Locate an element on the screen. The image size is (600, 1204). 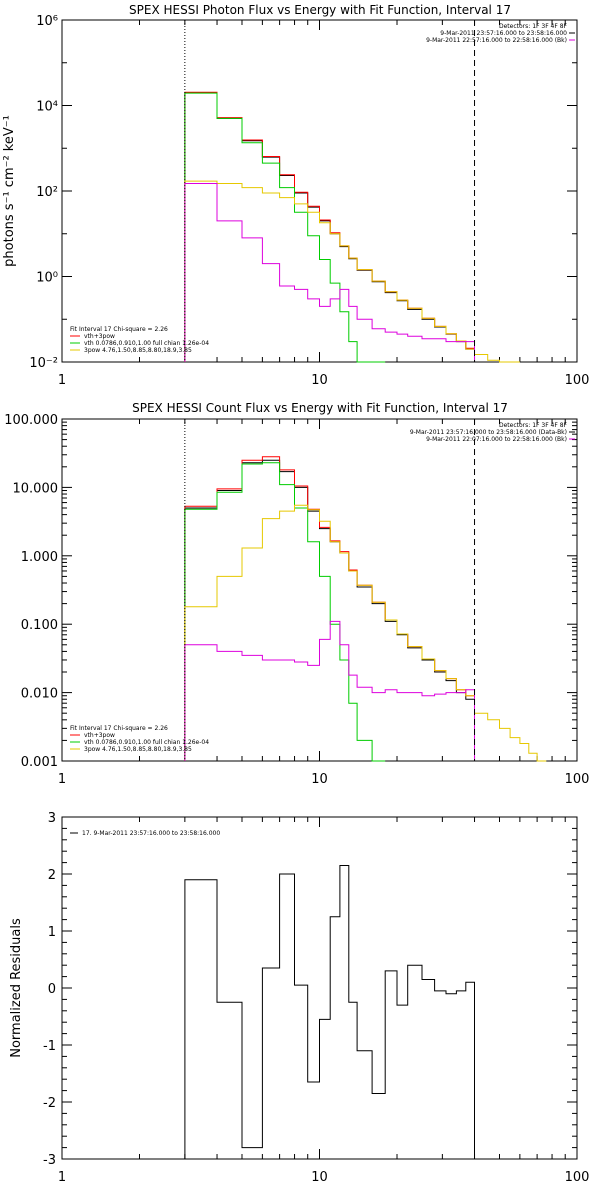
photon-flux-legend-entry: vth+3pow is located at coordinates (99, 336).